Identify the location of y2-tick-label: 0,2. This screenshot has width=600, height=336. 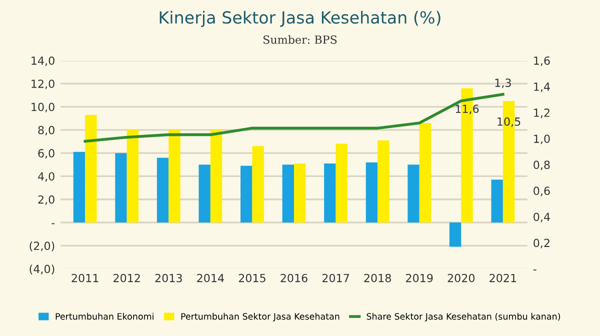
(542, 243).